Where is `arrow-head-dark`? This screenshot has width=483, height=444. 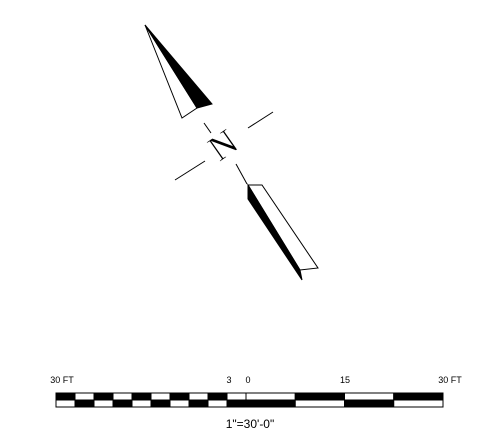
arrow-head-dark is located at coordinates (178, 66).